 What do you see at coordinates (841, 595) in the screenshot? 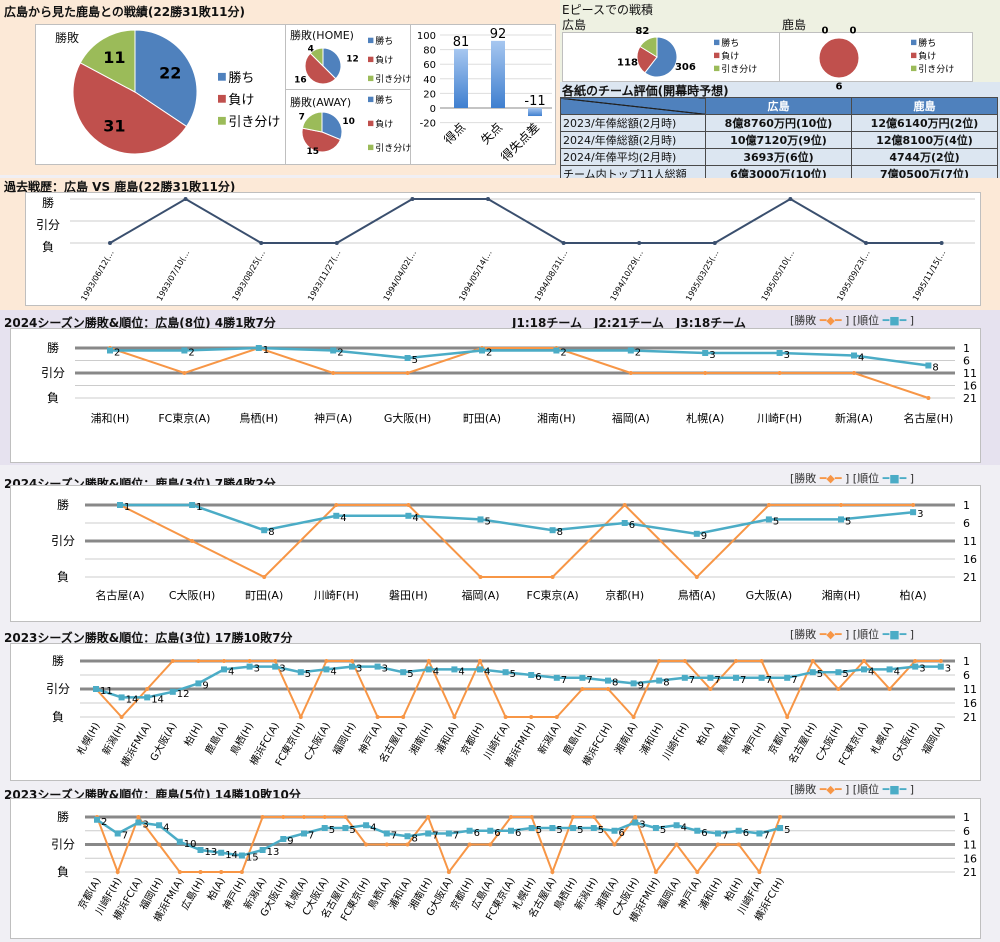
I see `x-category-label: 湘南(H)` at bounding box center [841, 595].